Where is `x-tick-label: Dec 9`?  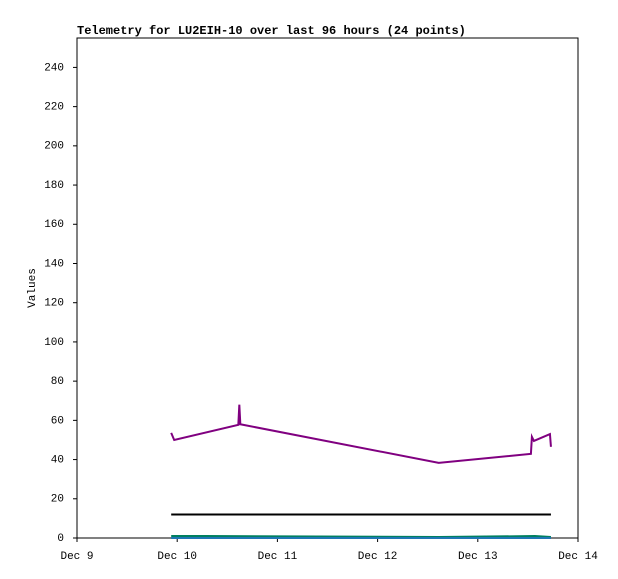 x-tick-label: Dec 9 is located at coordinates (76, 557).